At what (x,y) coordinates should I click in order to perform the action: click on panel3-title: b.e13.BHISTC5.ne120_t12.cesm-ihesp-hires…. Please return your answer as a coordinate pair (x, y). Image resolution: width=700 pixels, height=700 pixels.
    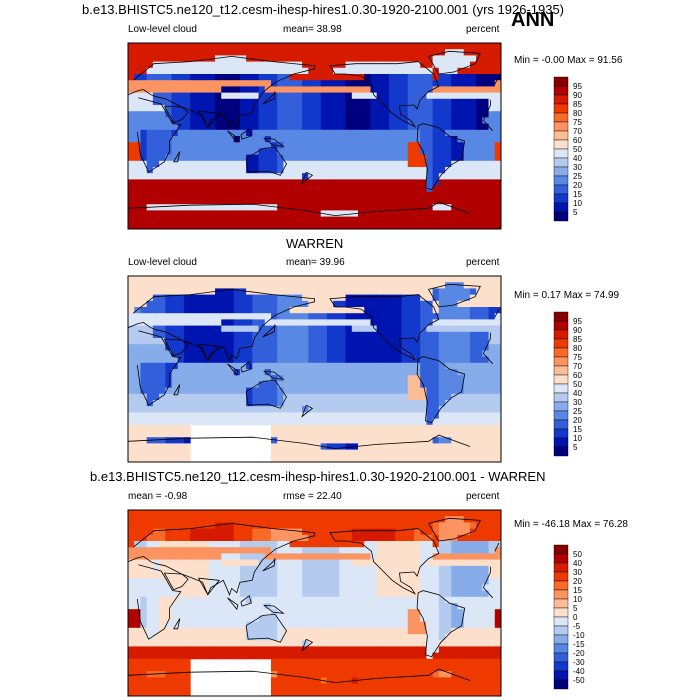
    Looking at the image, I should click on (318, 476).